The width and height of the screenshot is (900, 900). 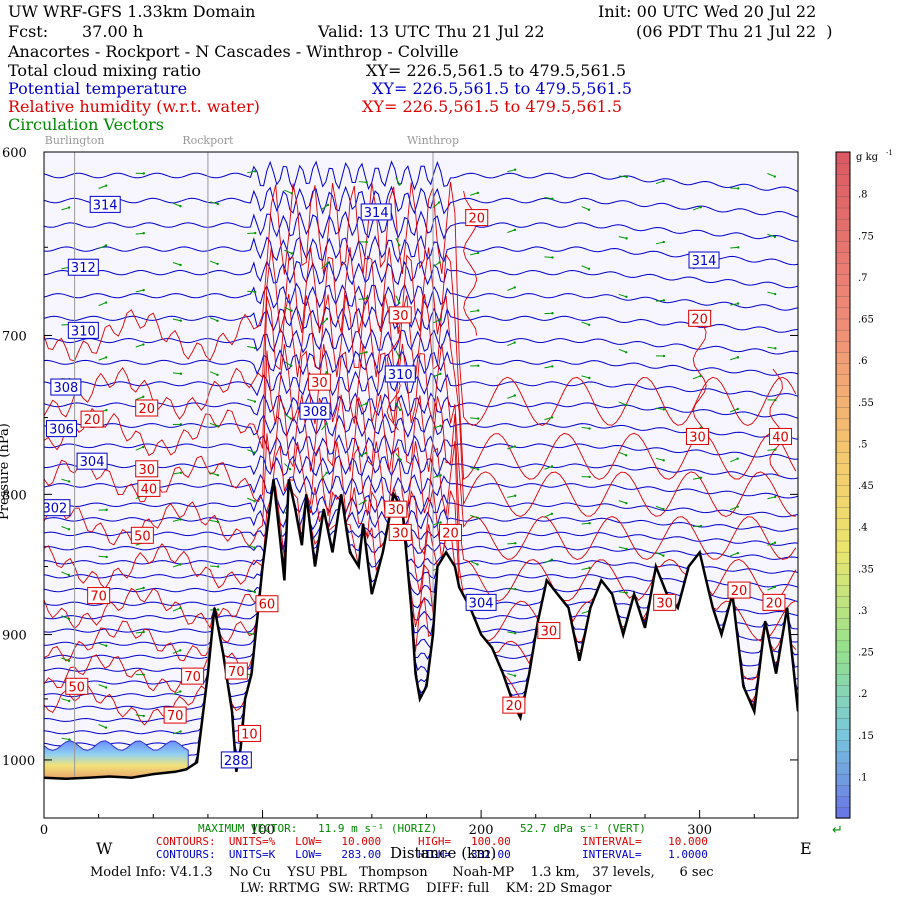 I want to click on colorbar-tick-label: .8, so click(x=863, y=195).